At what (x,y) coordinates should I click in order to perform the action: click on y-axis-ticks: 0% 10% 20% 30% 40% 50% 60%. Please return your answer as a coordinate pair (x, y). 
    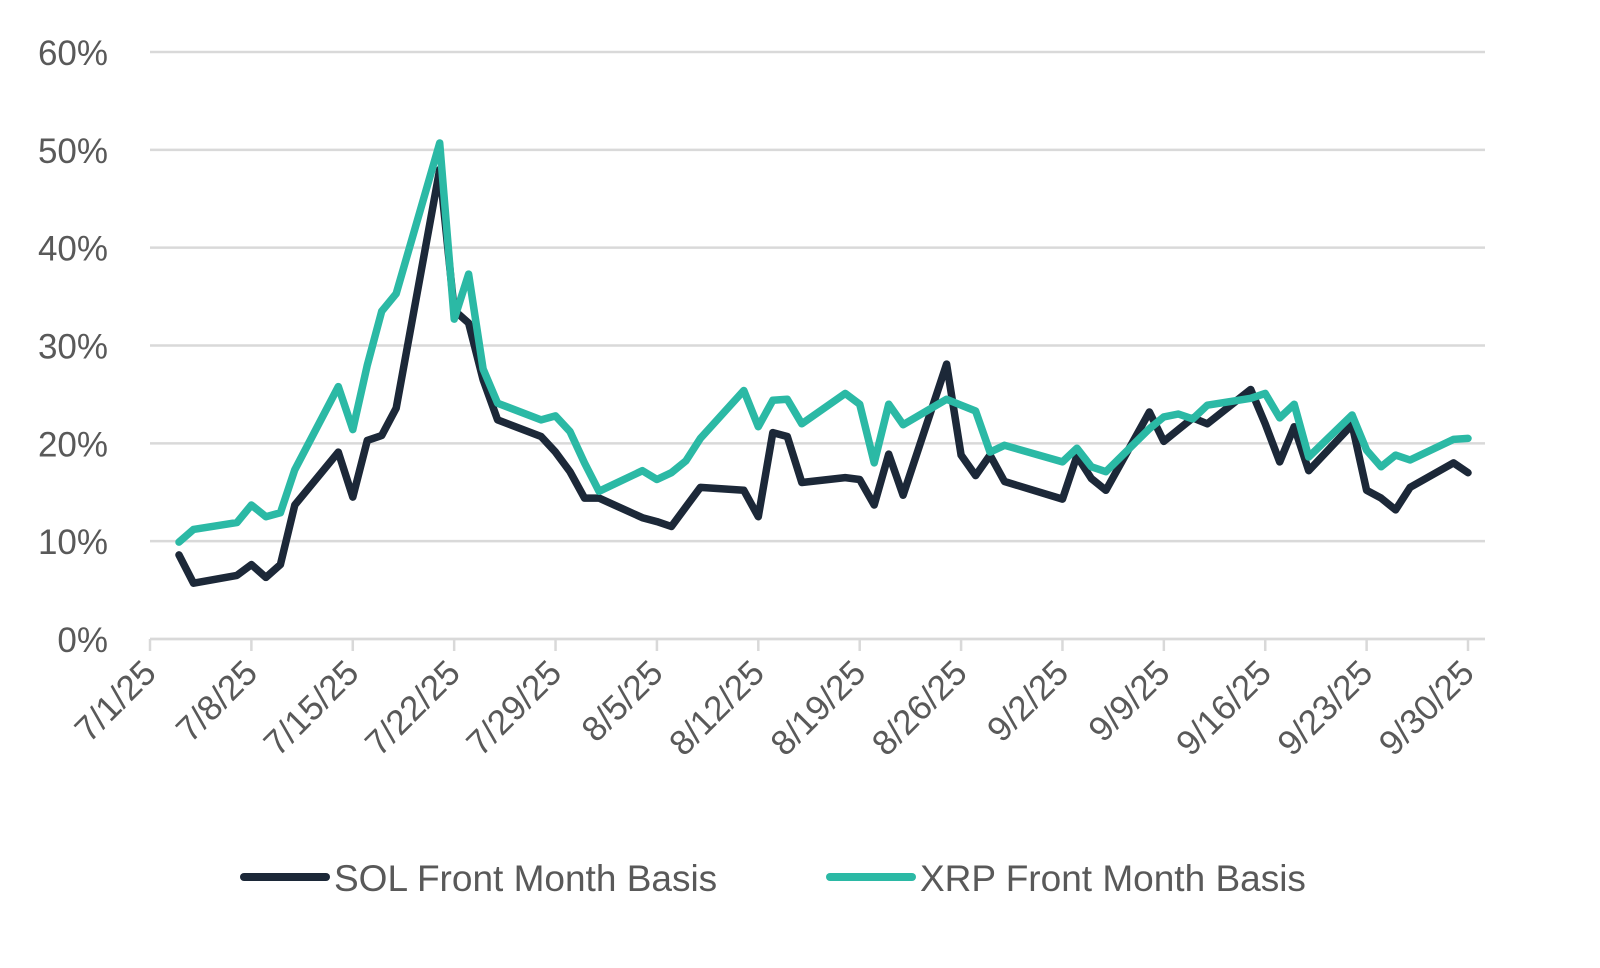
    Looking at the image, I should click on (73, 347).